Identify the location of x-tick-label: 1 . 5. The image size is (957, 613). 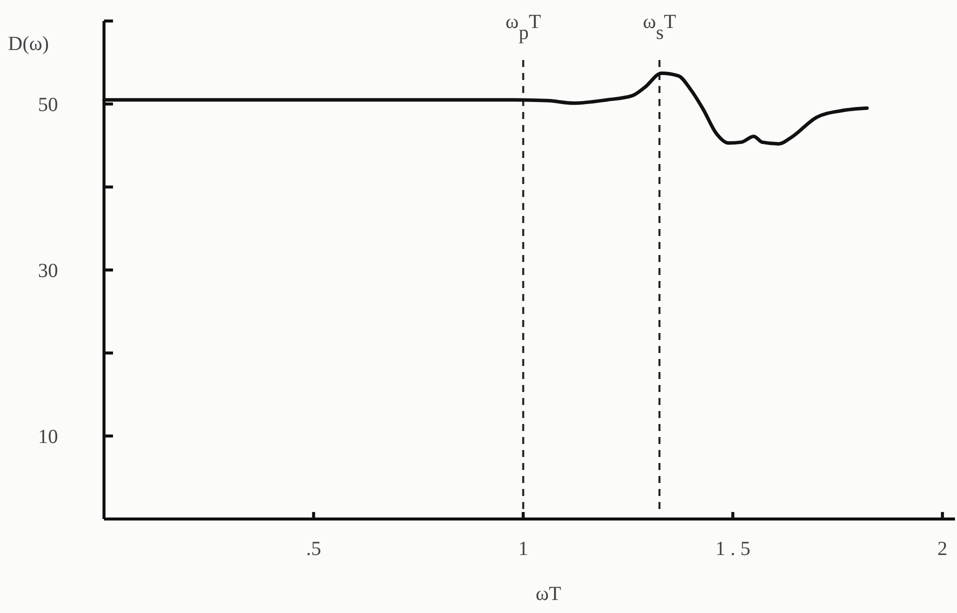
(732, 549).